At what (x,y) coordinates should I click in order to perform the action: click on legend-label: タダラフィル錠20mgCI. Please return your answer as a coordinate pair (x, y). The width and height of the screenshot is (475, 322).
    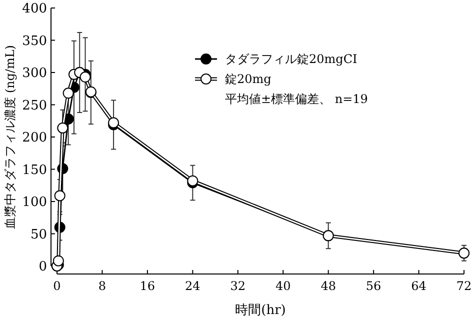
    Looking at the image, I should click on (291, 59).